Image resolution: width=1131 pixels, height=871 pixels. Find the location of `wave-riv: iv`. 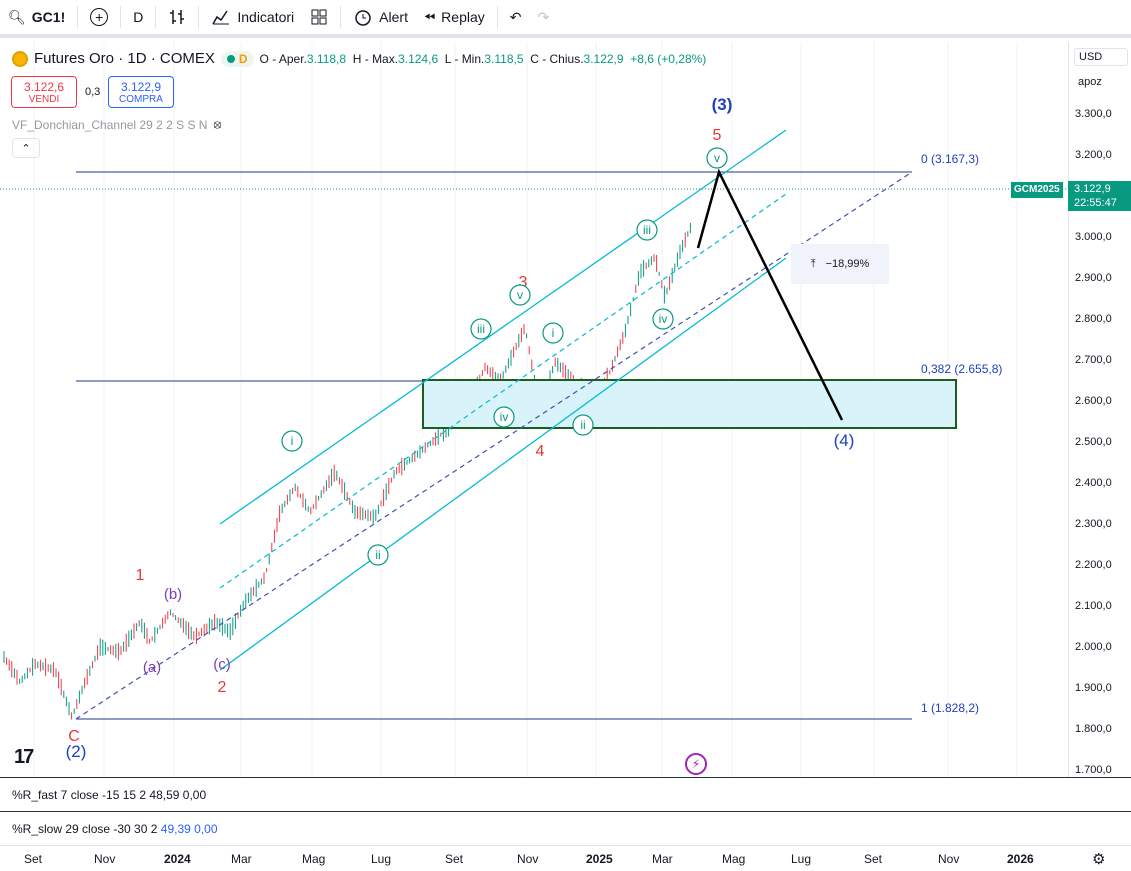

wave-riv: iv is located at coordinates (663, 319).